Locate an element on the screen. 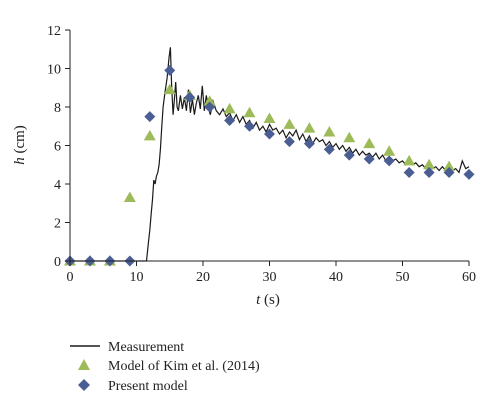 The width and height of the screenshot is (500, 411). y-tick-label: 8 is located at coordinates (57, 108).